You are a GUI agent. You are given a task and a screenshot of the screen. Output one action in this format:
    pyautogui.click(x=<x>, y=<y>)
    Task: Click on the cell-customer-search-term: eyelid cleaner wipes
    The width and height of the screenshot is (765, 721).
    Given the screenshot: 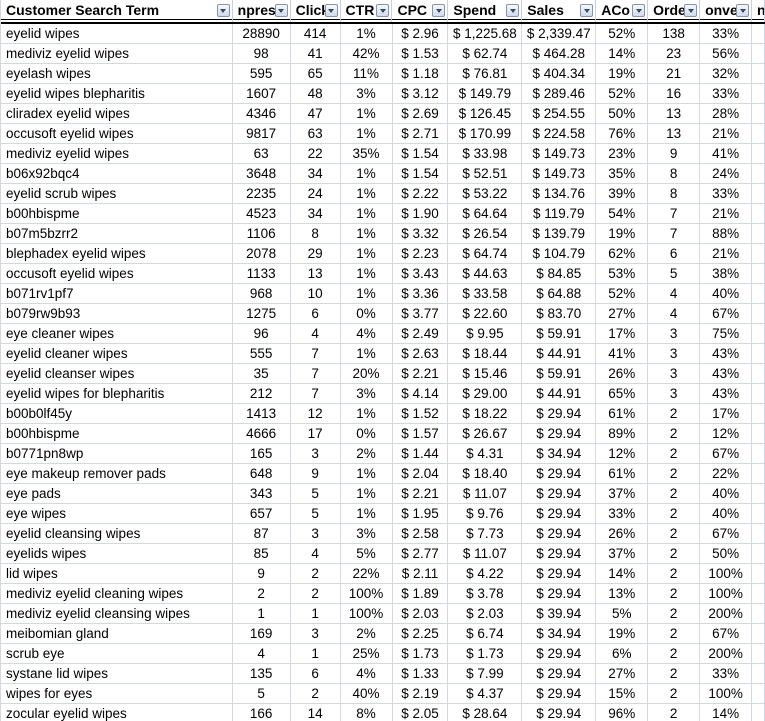 What is the action you would take?
    pyautogui.click(x=117, y=354)
    